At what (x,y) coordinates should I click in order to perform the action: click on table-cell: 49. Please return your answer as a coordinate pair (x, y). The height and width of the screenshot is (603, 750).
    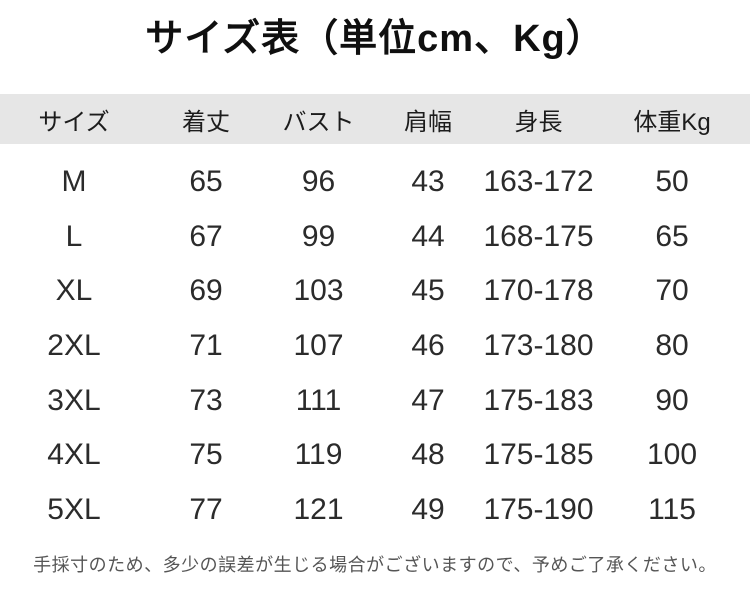
    Looking at the image, I should click on (428, 509).